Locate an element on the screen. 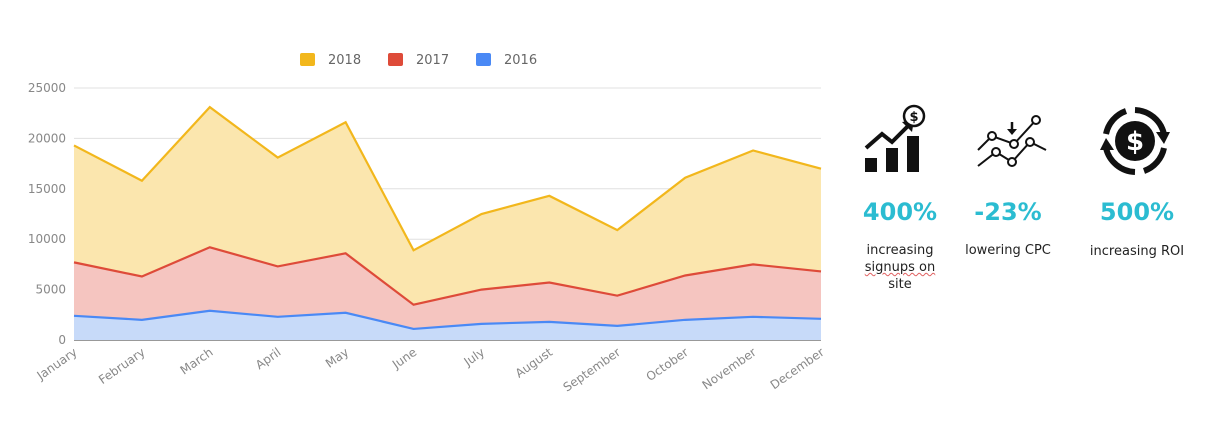  x-tick-label: May is located at coordinates (337, 358).